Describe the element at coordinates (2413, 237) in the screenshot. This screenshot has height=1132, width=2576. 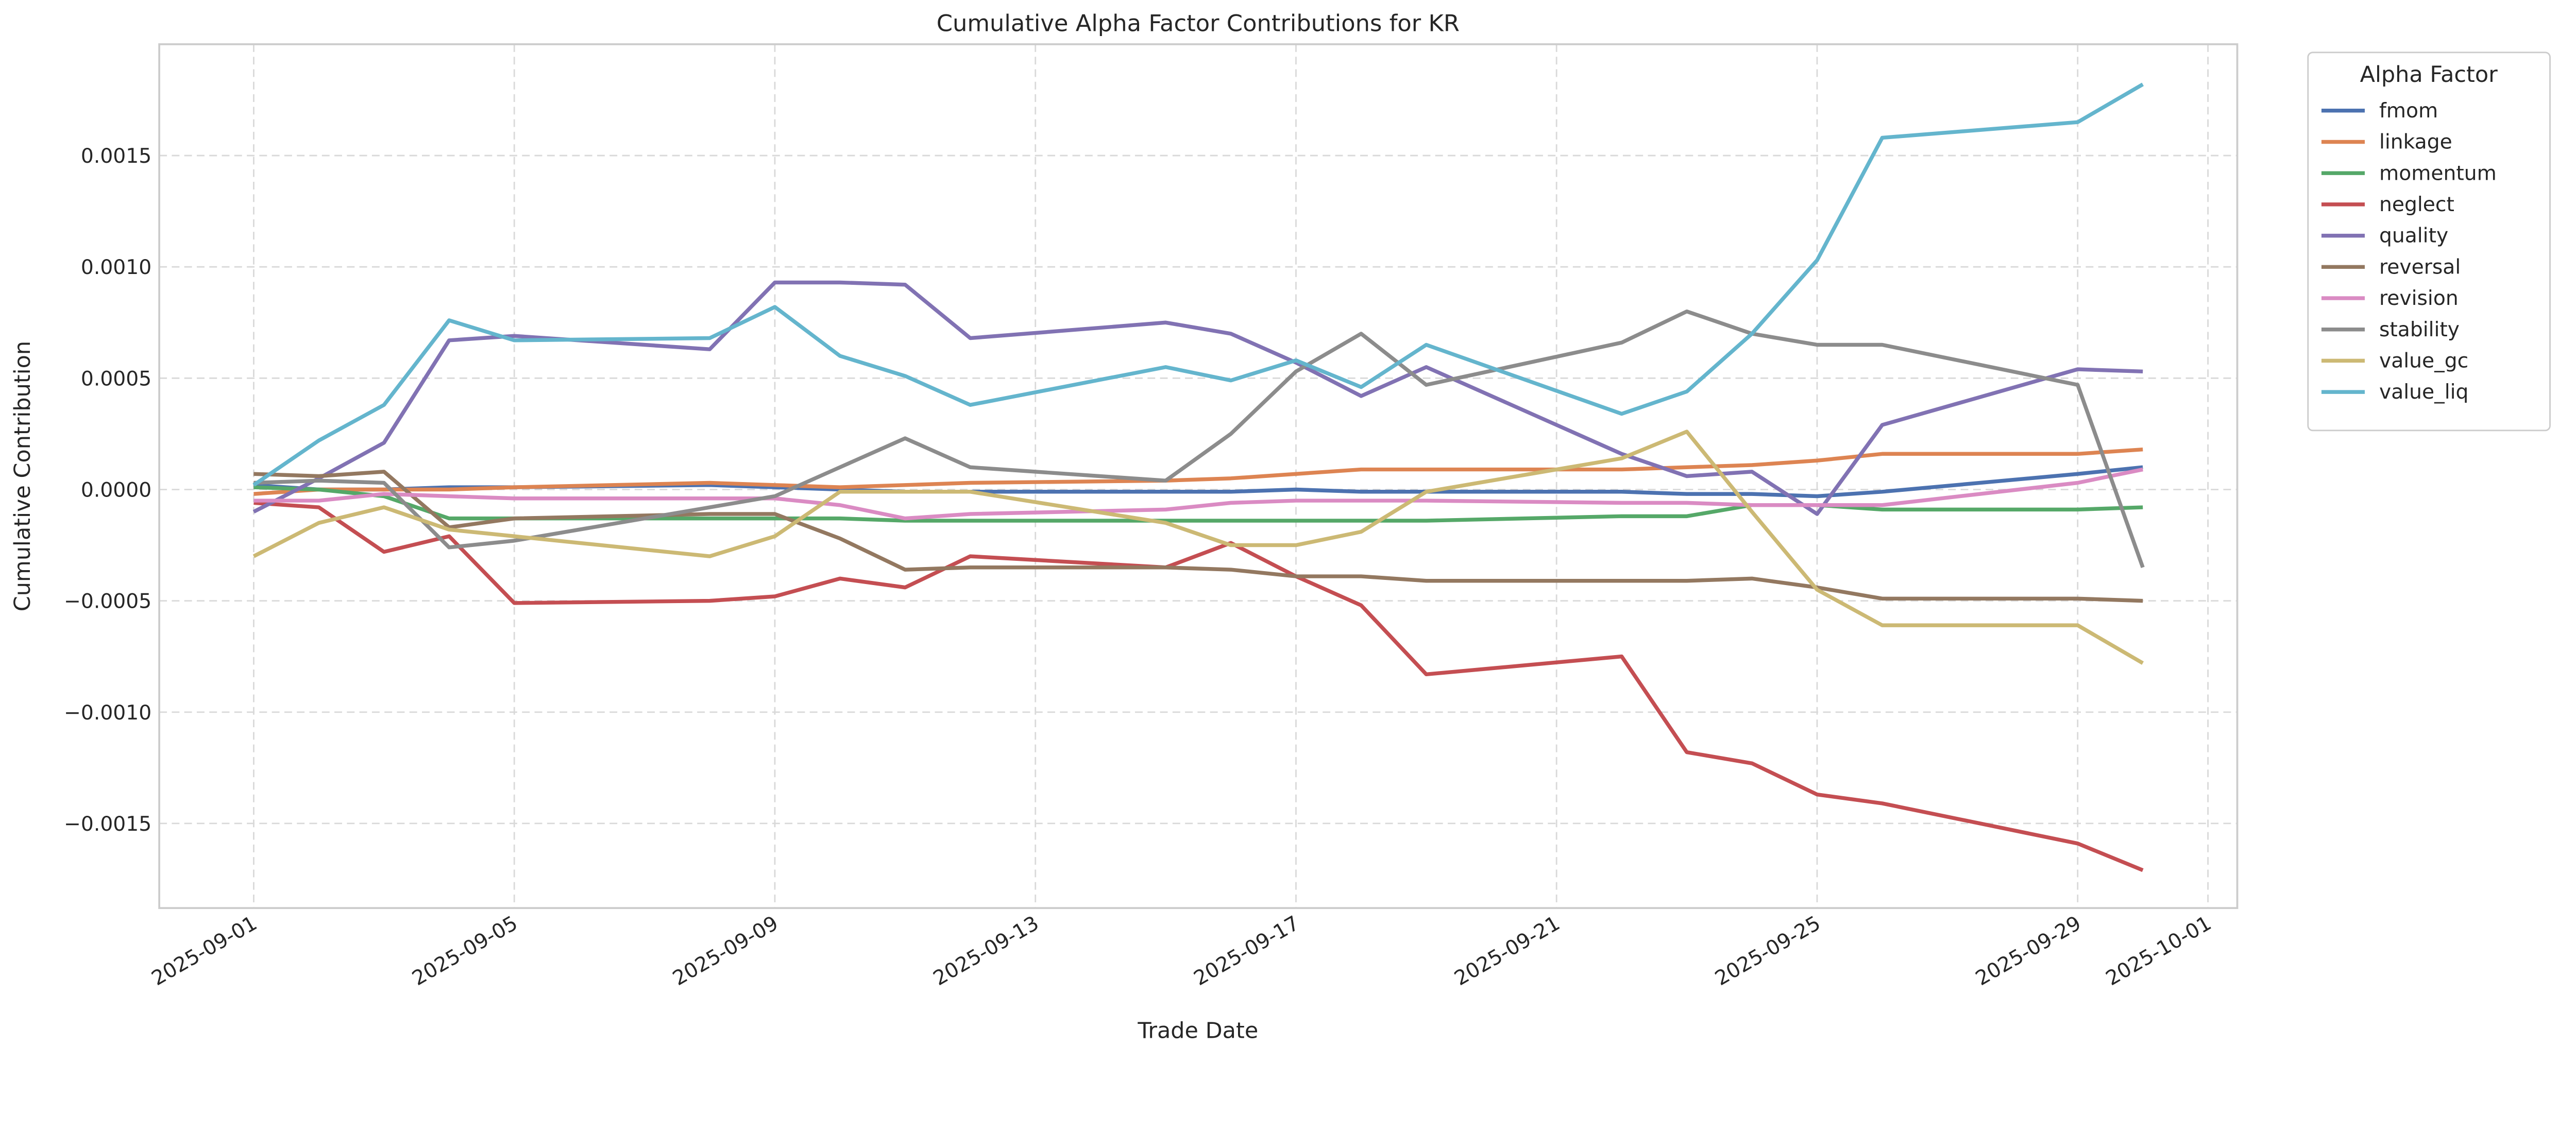
I see `legend-label-quality: quality` at that location.